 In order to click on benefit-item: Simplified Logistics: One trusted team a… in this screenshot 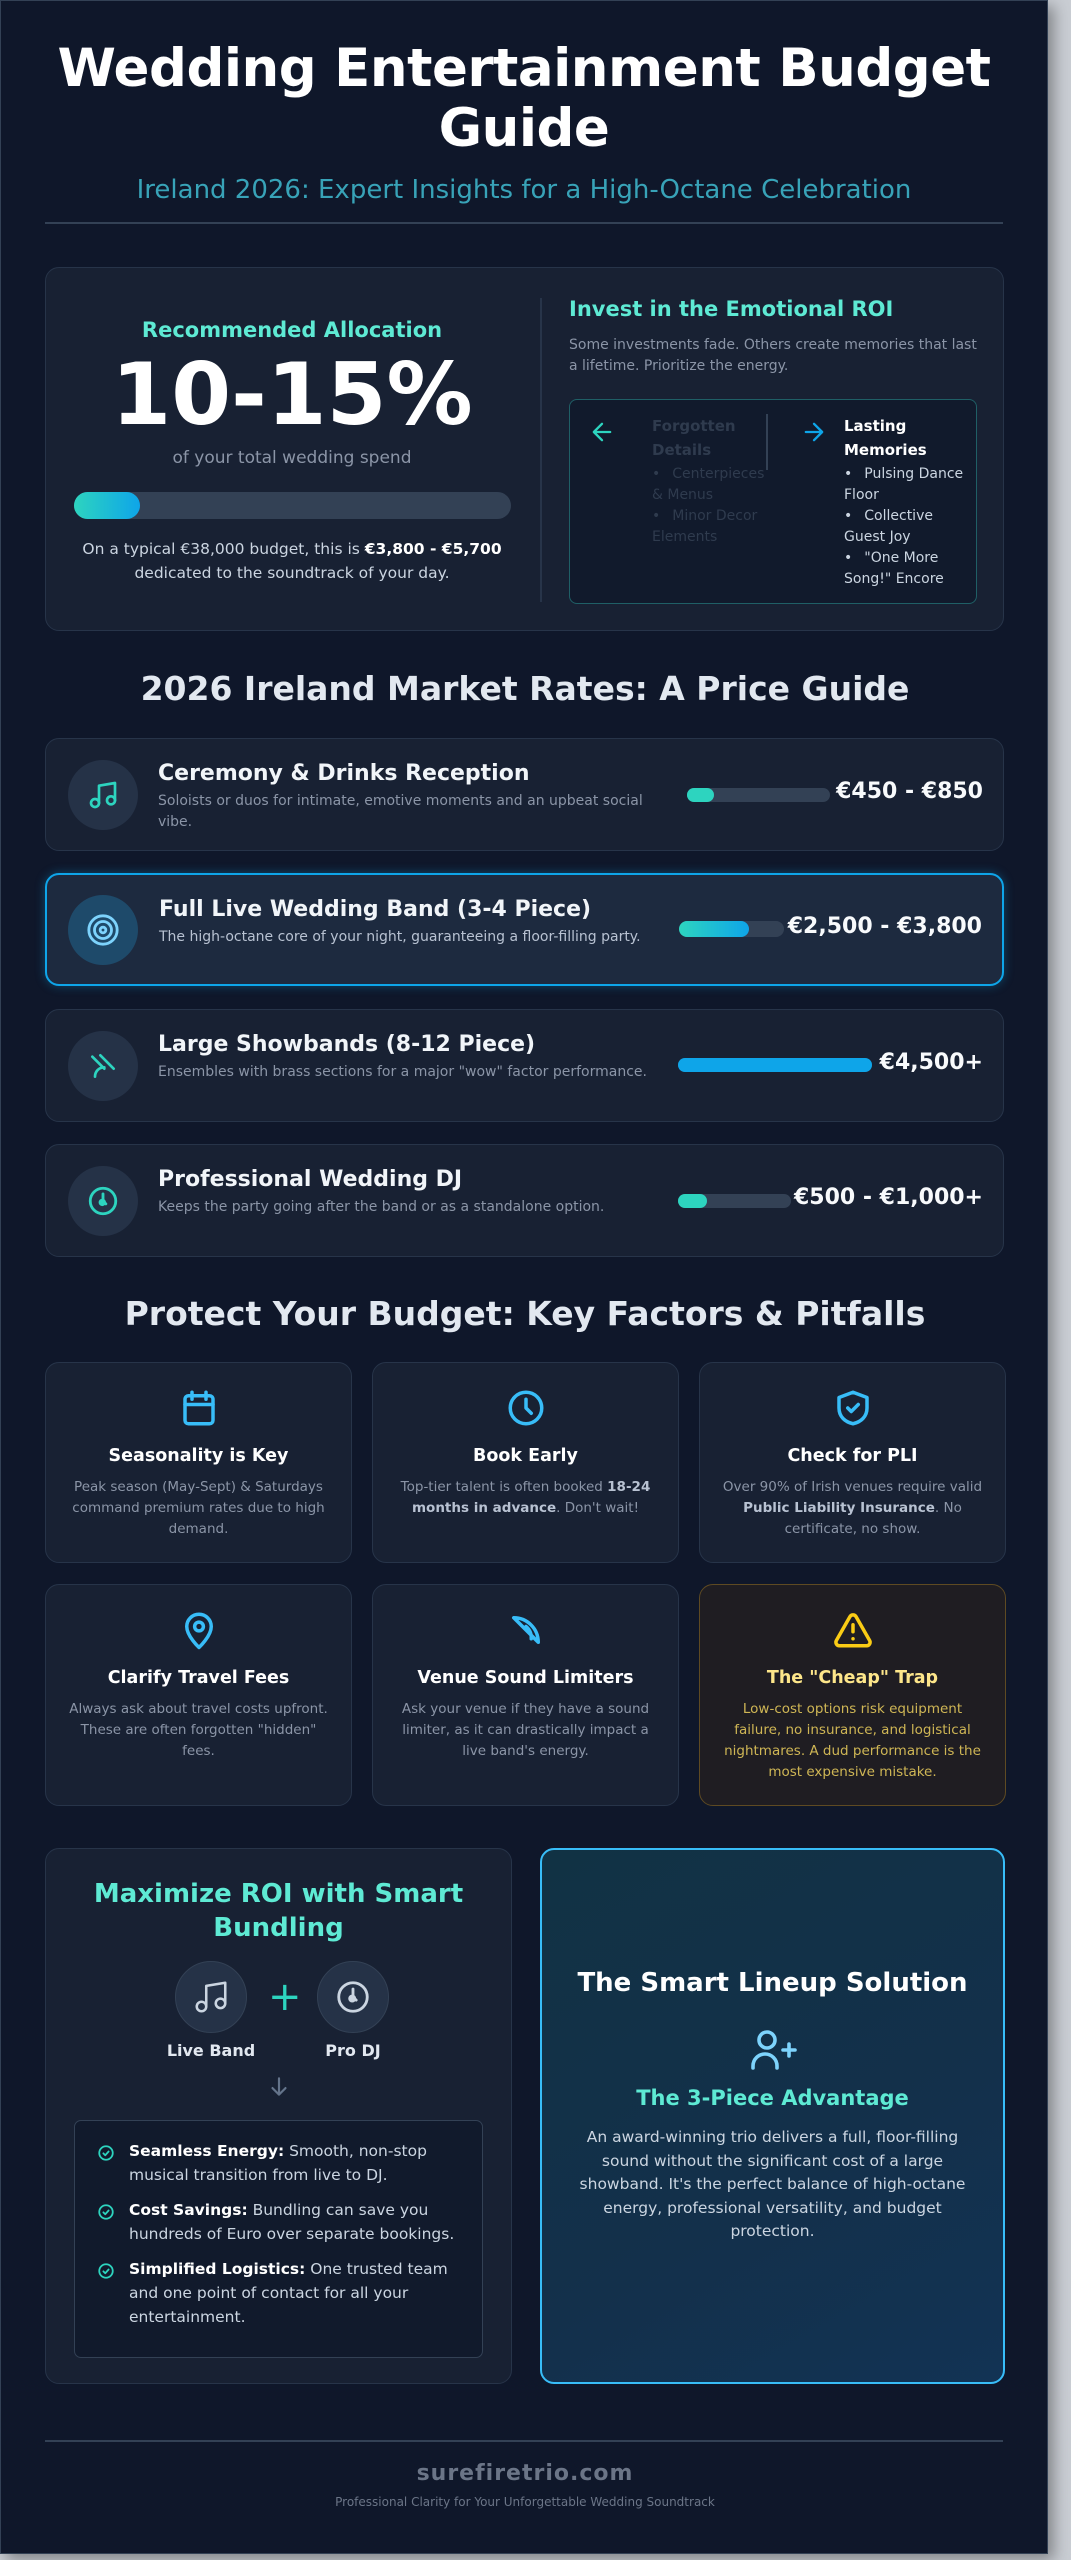, I will do `click(299, 2293)`.